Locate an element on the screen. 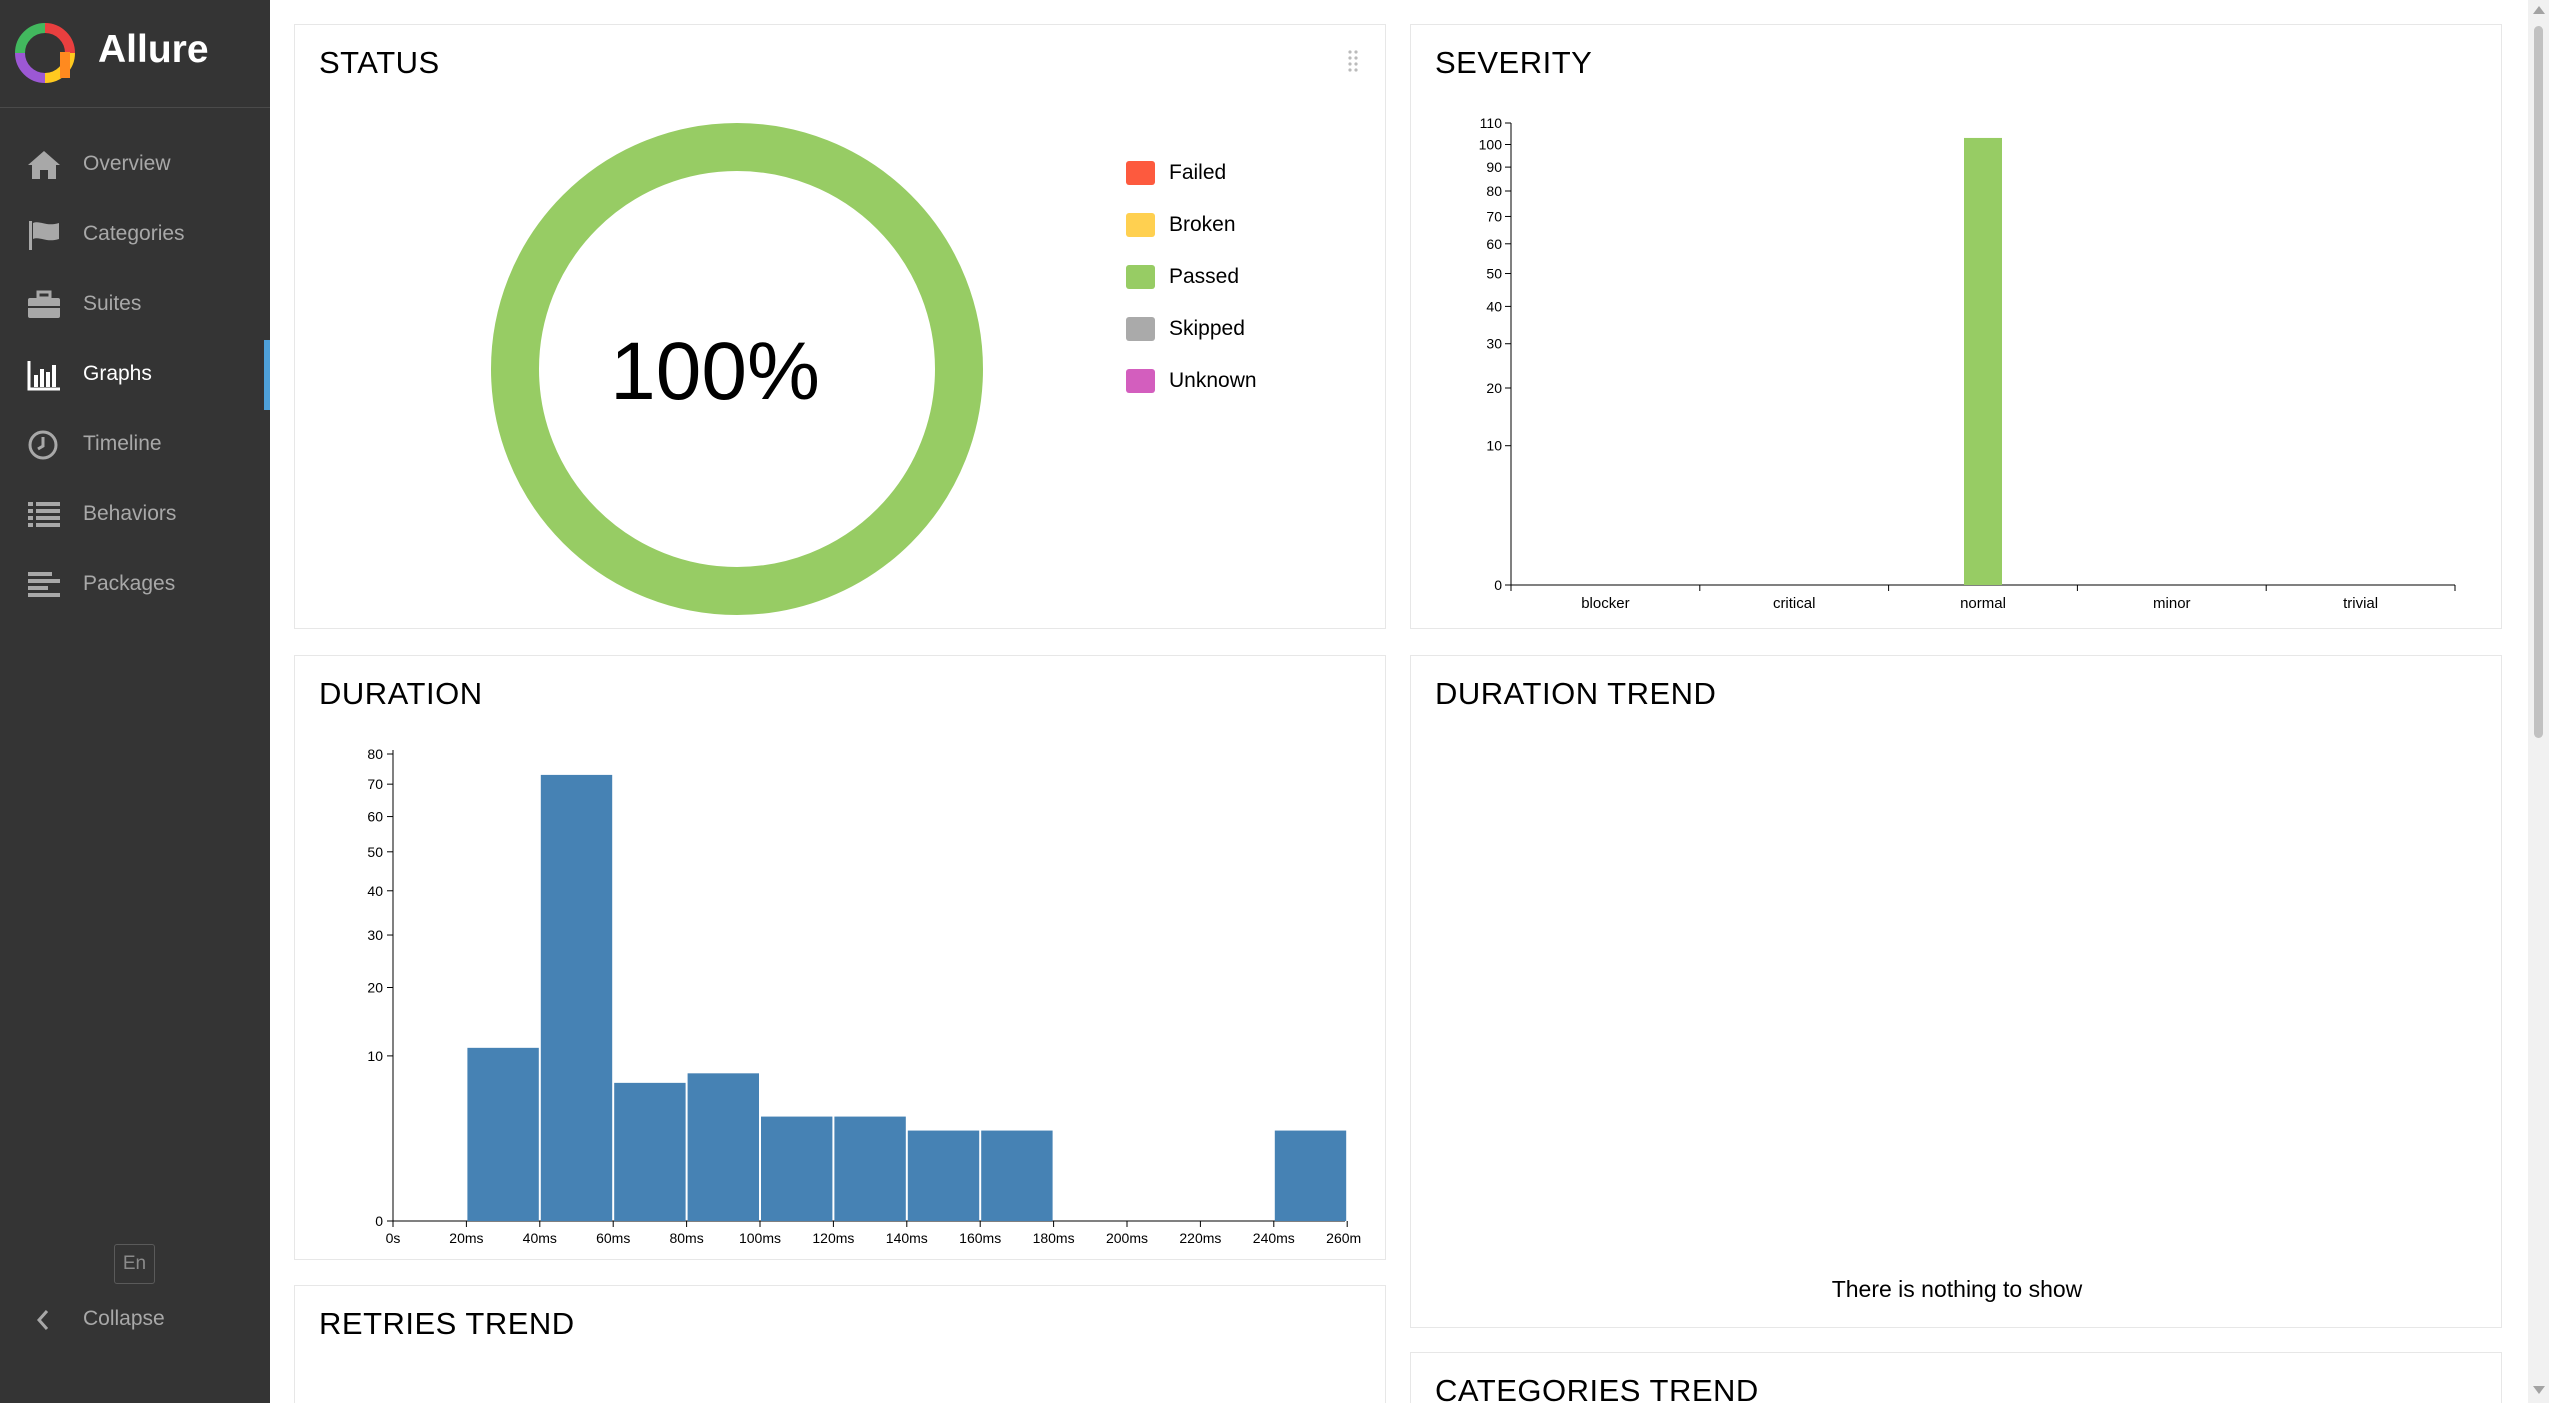 The width and height of the screenshot is (2549, 1403). duration-y-tick-label: 0 is located at coordinates (379, 1221).